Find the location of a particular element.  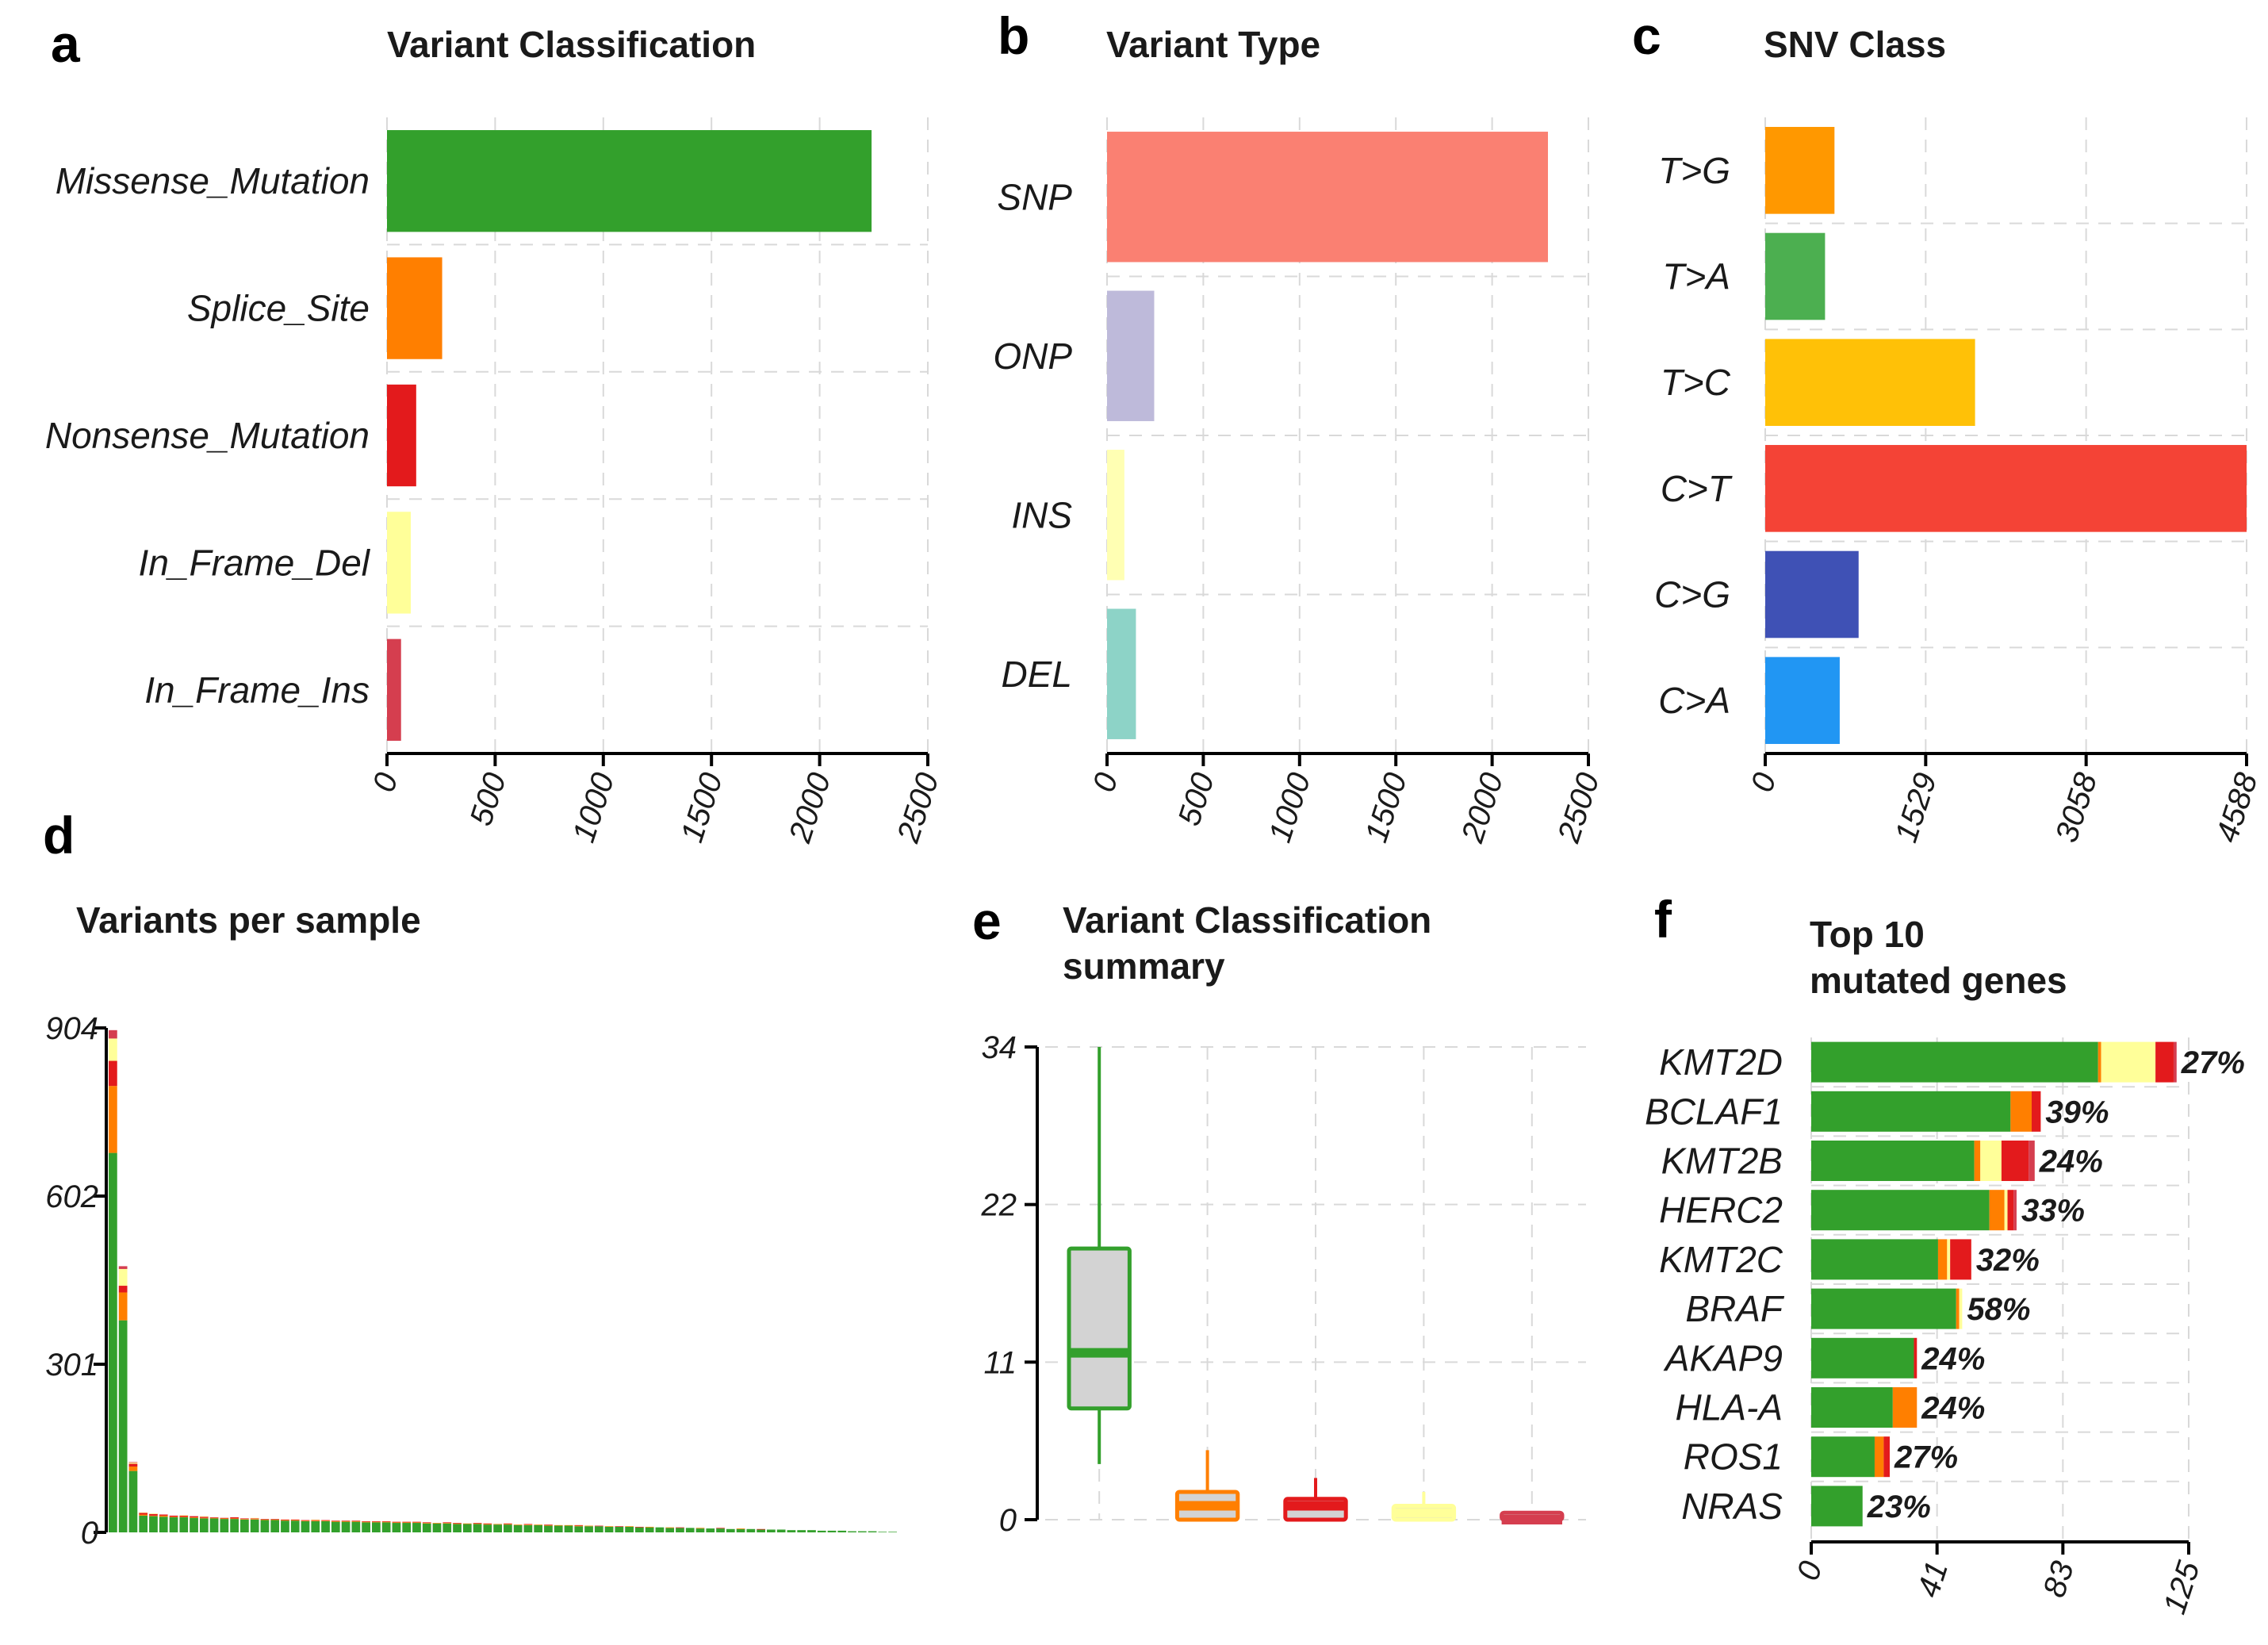

gene-bar-segment-kmt2b-nonsense-mutation is located at coordinates (2015, 1161).